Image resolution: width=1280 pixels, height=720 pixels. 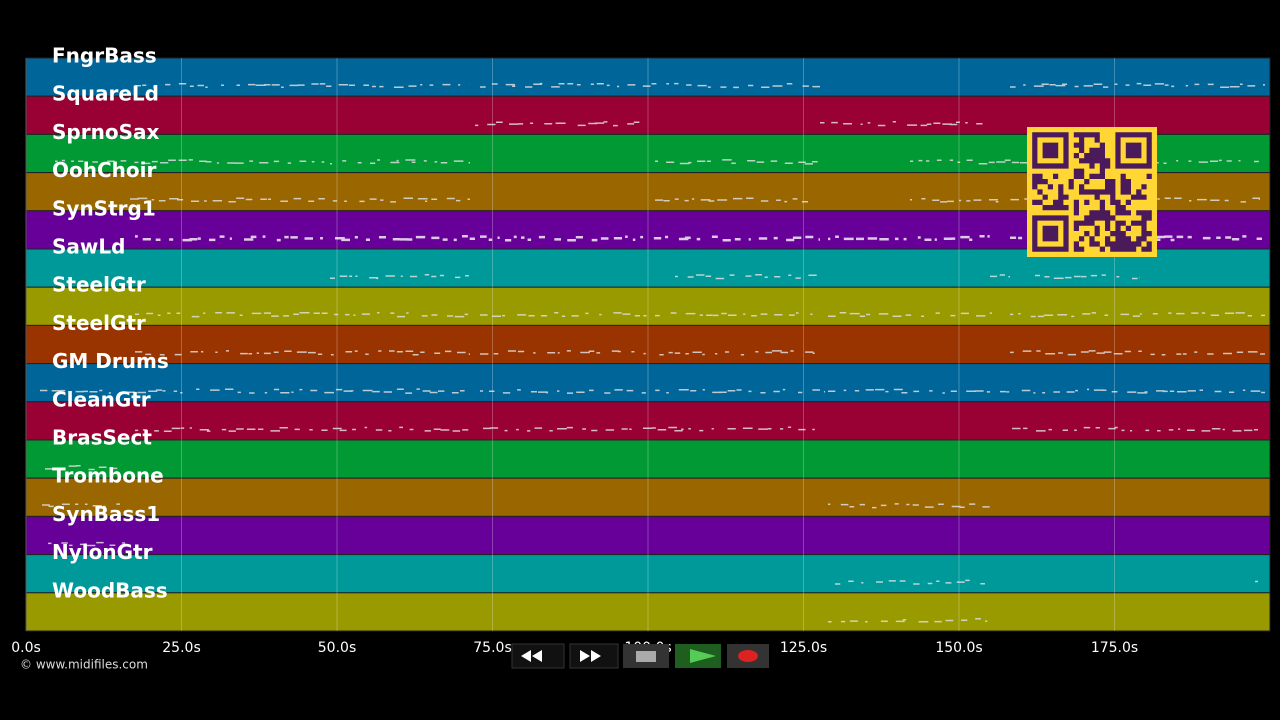 What do you see at coordinates (26, 648) in the screenshot?
I see `time-tick-label: 0.0s` at bounding box center [26, 648].